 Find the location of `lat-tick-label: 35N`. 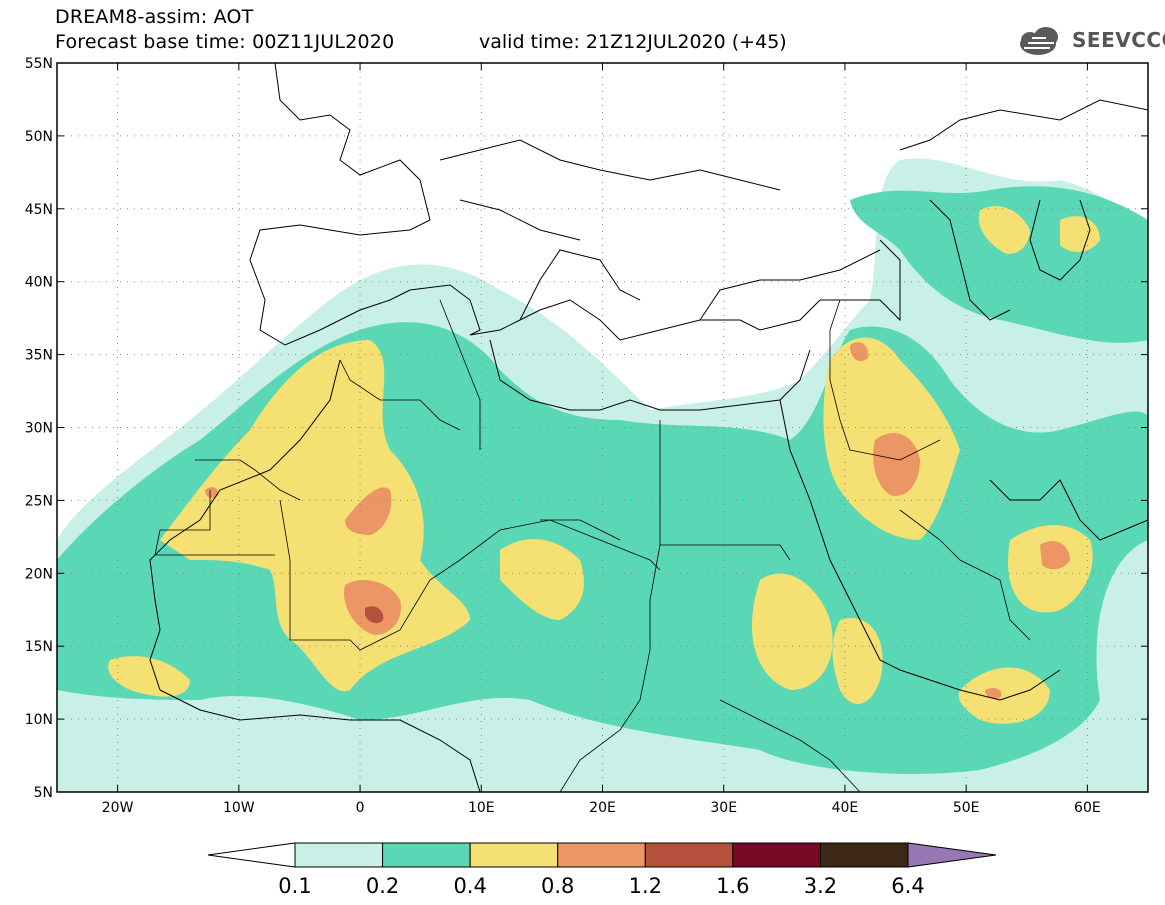

lat-tick-label: 35N is located at coordinates (39, 356).